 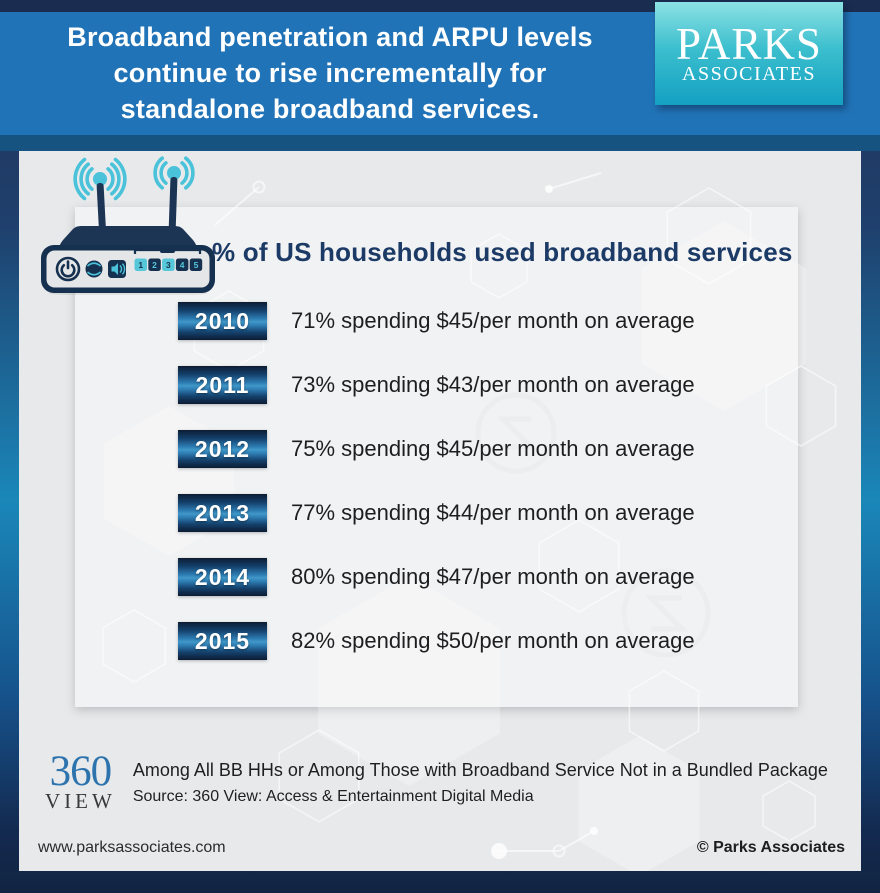 What do you see at coordinates (222, 449) in the screenshot?
I see `year-badge: 2012` at bounding box center [222, 449].